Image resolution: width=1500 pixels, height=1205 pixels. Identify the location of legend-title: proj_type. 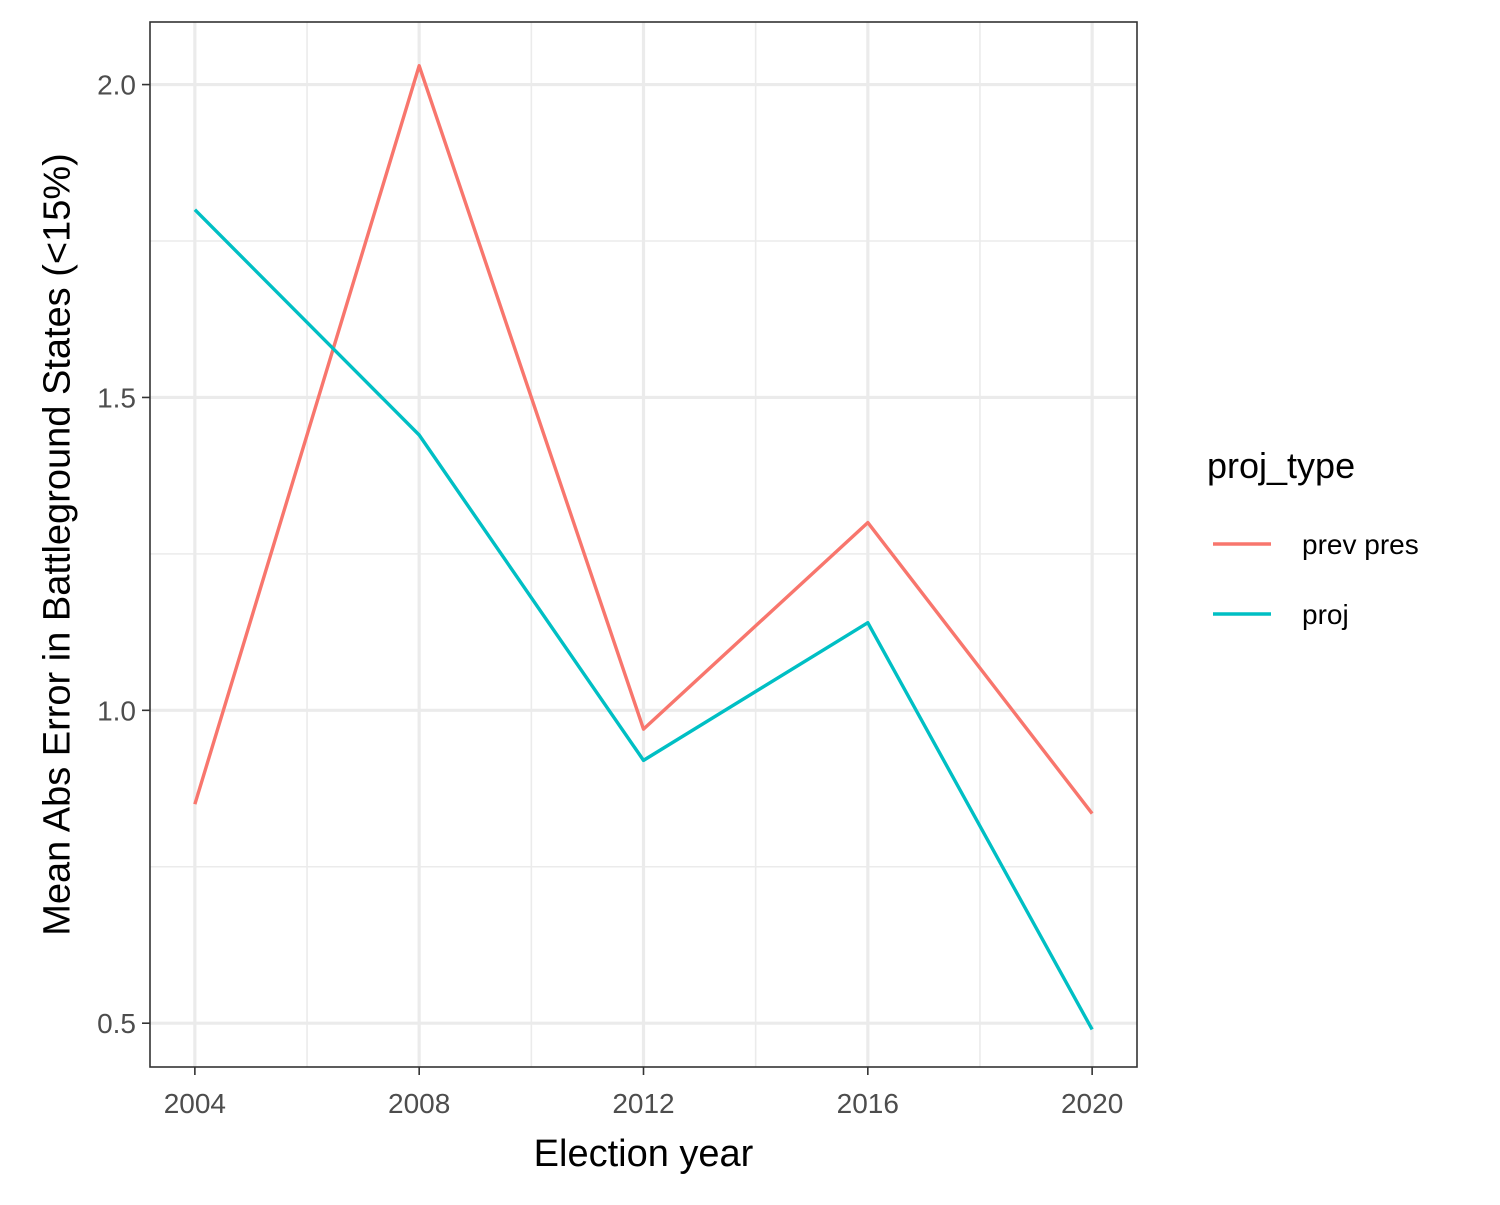
(1281, 465).